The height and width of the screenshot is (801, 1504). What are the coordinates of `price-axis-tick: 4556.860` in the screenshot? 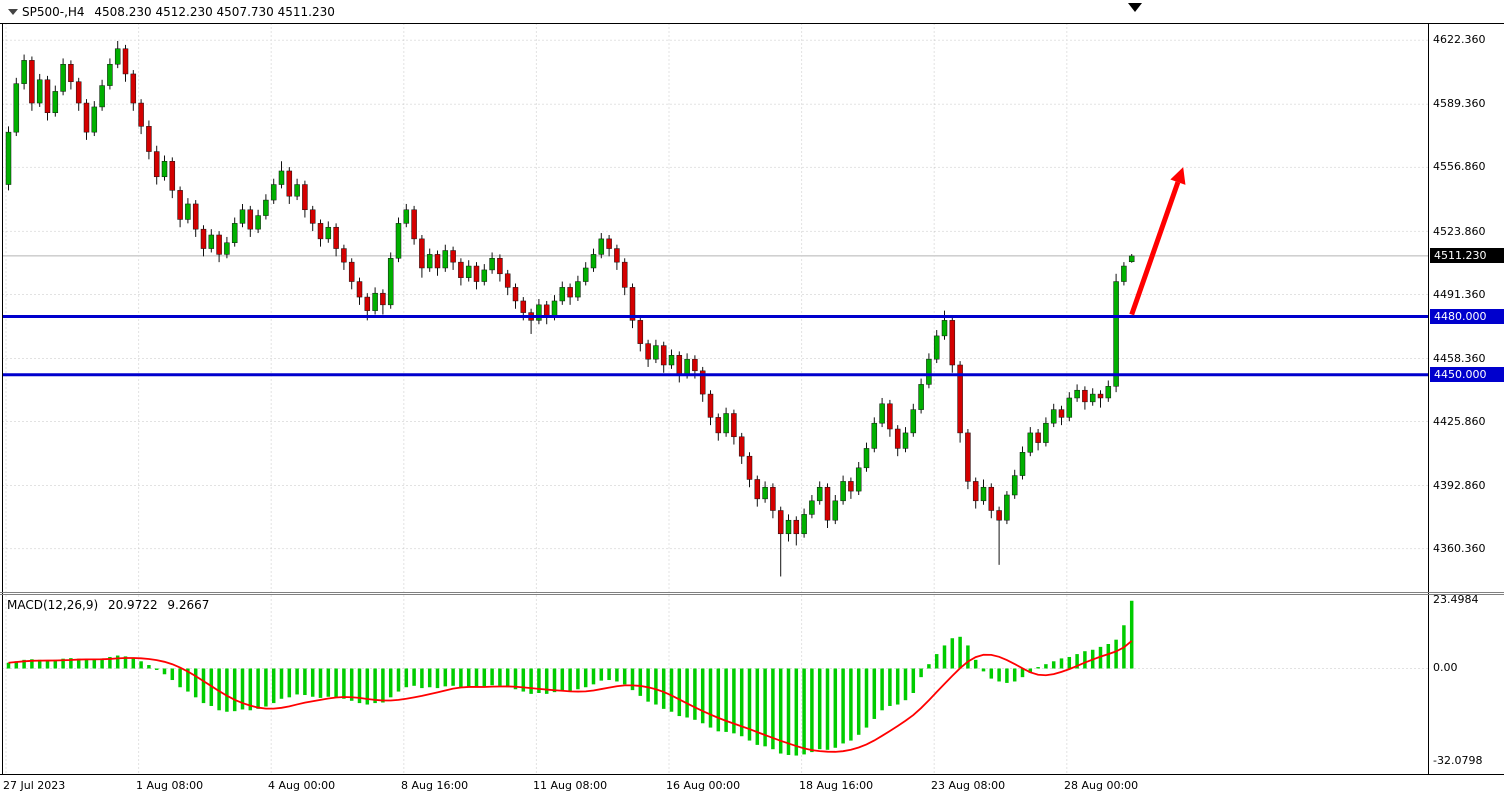 It's located at (1459, 166).